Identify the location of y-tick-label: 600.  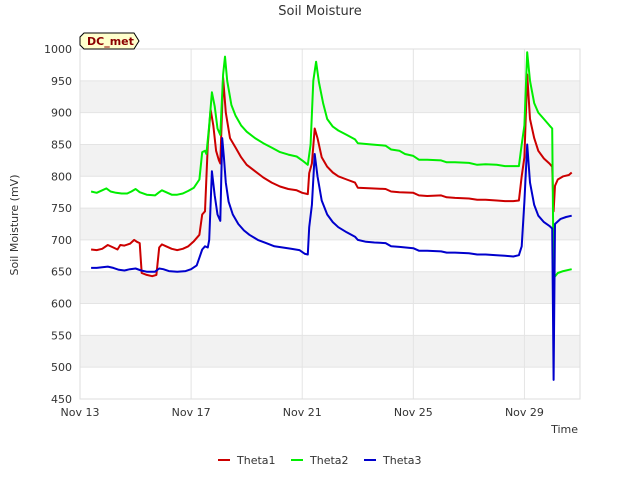
(61, 304).